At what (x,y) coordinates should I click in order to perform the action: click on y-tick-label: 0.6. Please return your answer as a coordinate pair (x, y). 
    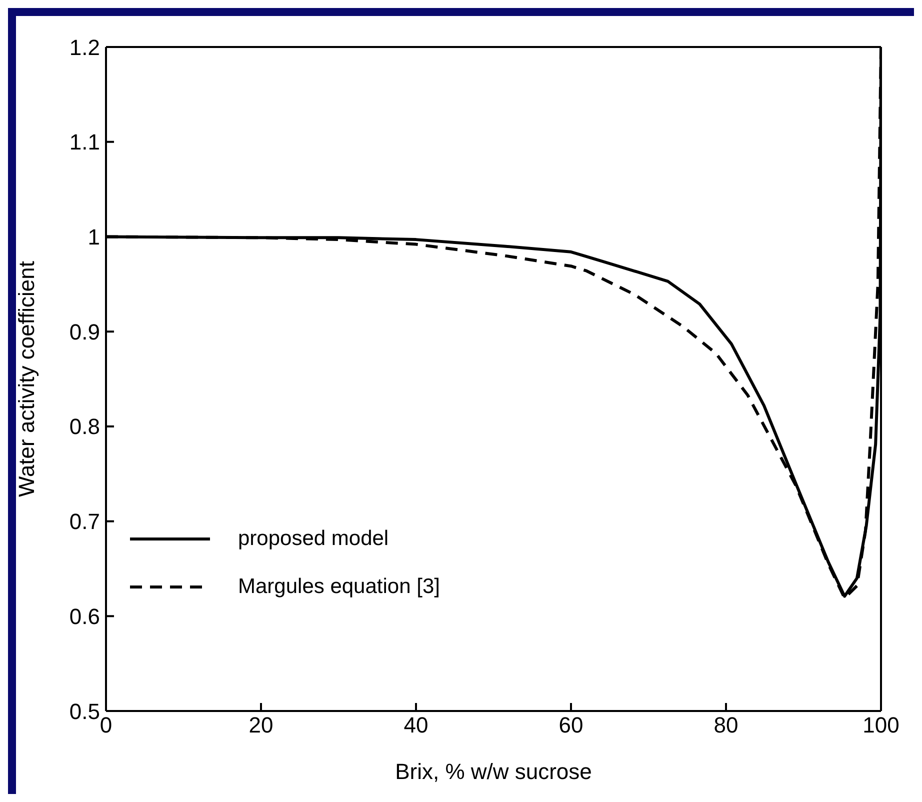
    Looking at the image, I should click on (84, 616).